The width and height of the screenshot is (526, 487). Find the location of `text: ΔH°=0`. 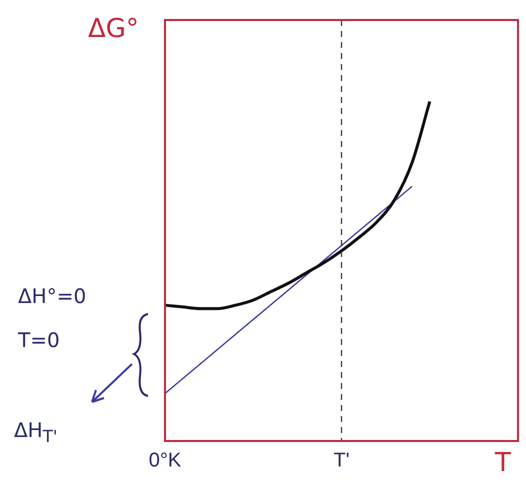

text: ΔH°=0 is located at coordinates (52, 296).